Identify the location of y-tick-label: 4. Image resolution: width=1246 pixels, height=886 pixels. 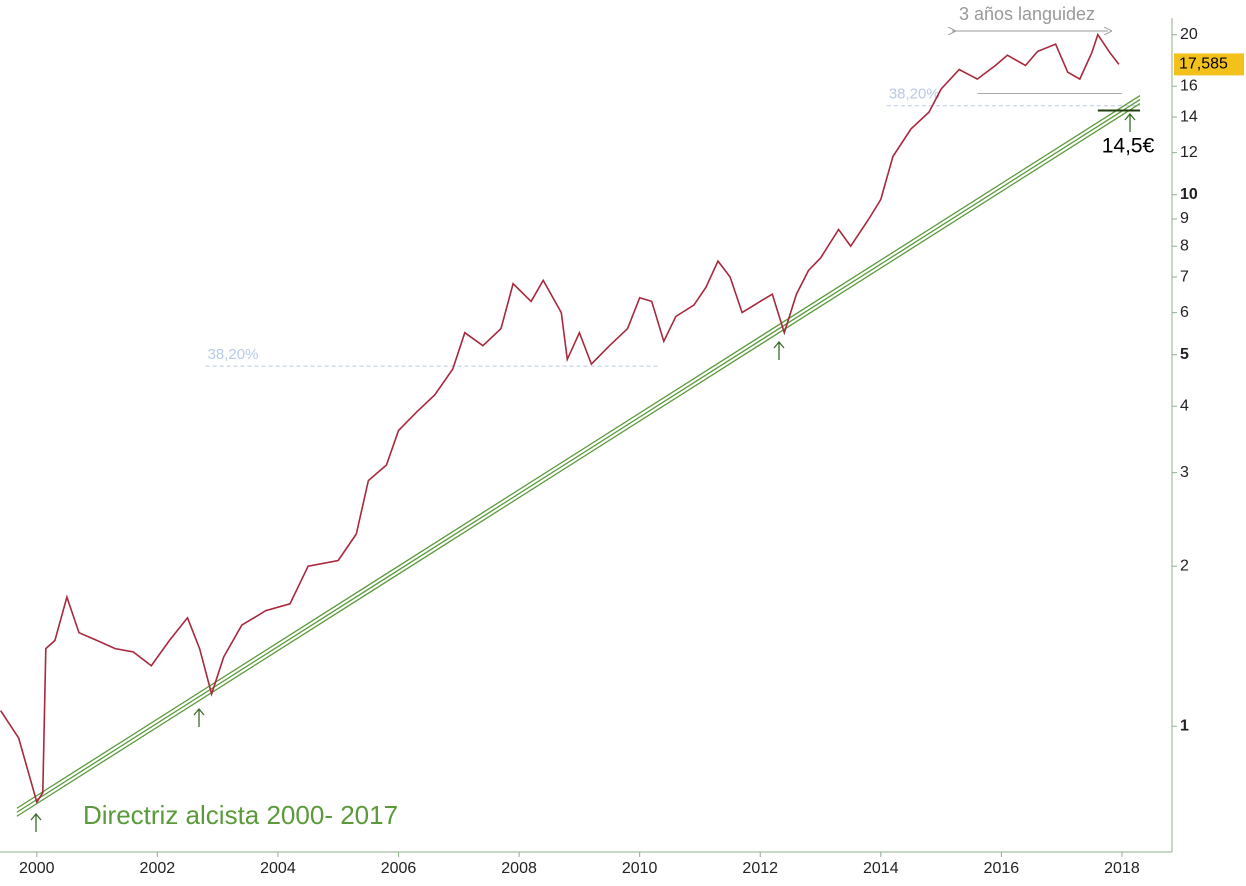
(1184, 405).